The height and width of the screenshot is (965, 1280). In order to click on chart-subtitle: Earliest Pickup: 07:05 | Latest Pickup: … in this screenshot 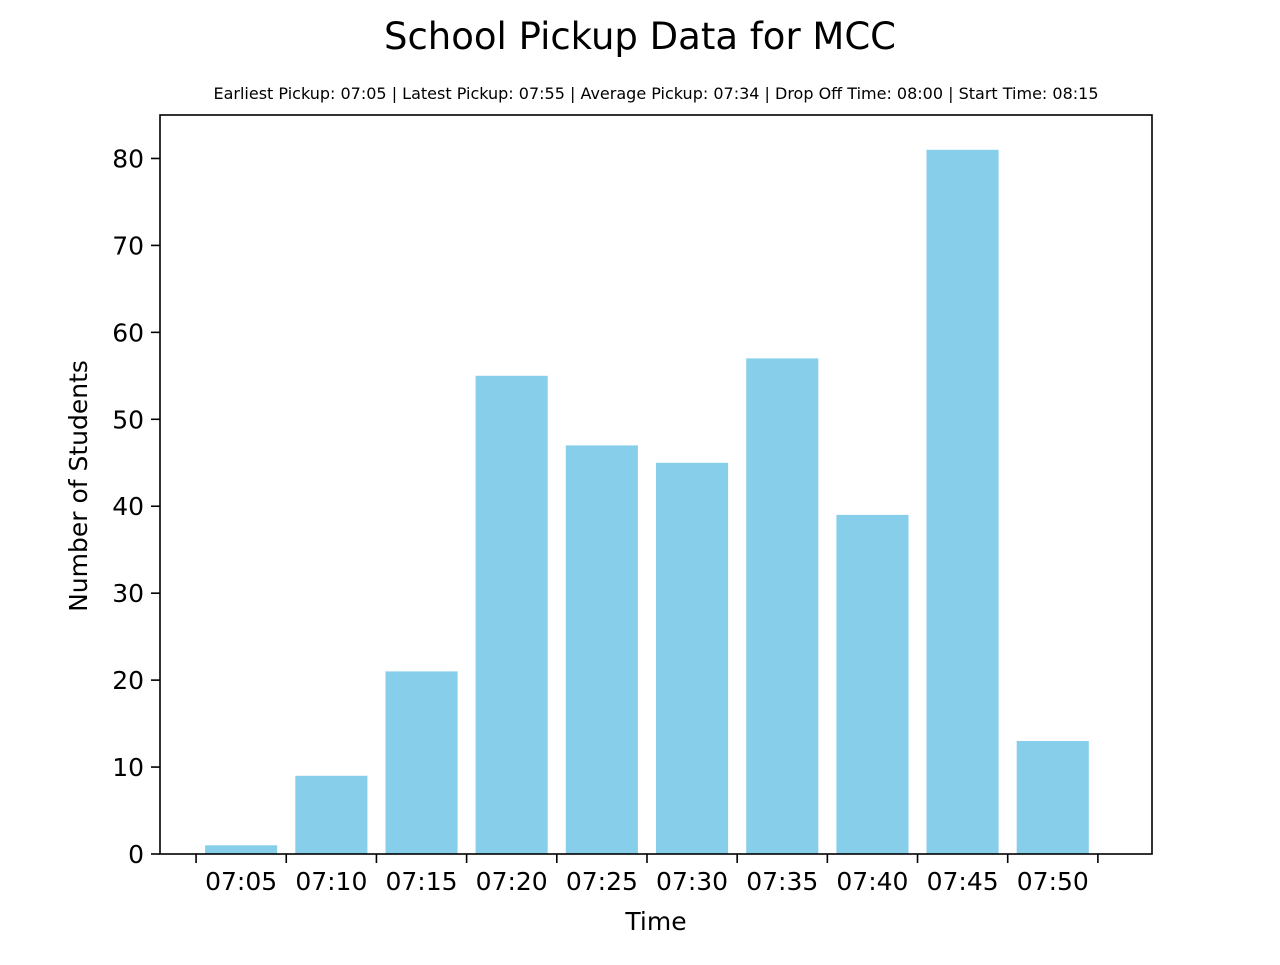, I will do `click(655, 93)`.